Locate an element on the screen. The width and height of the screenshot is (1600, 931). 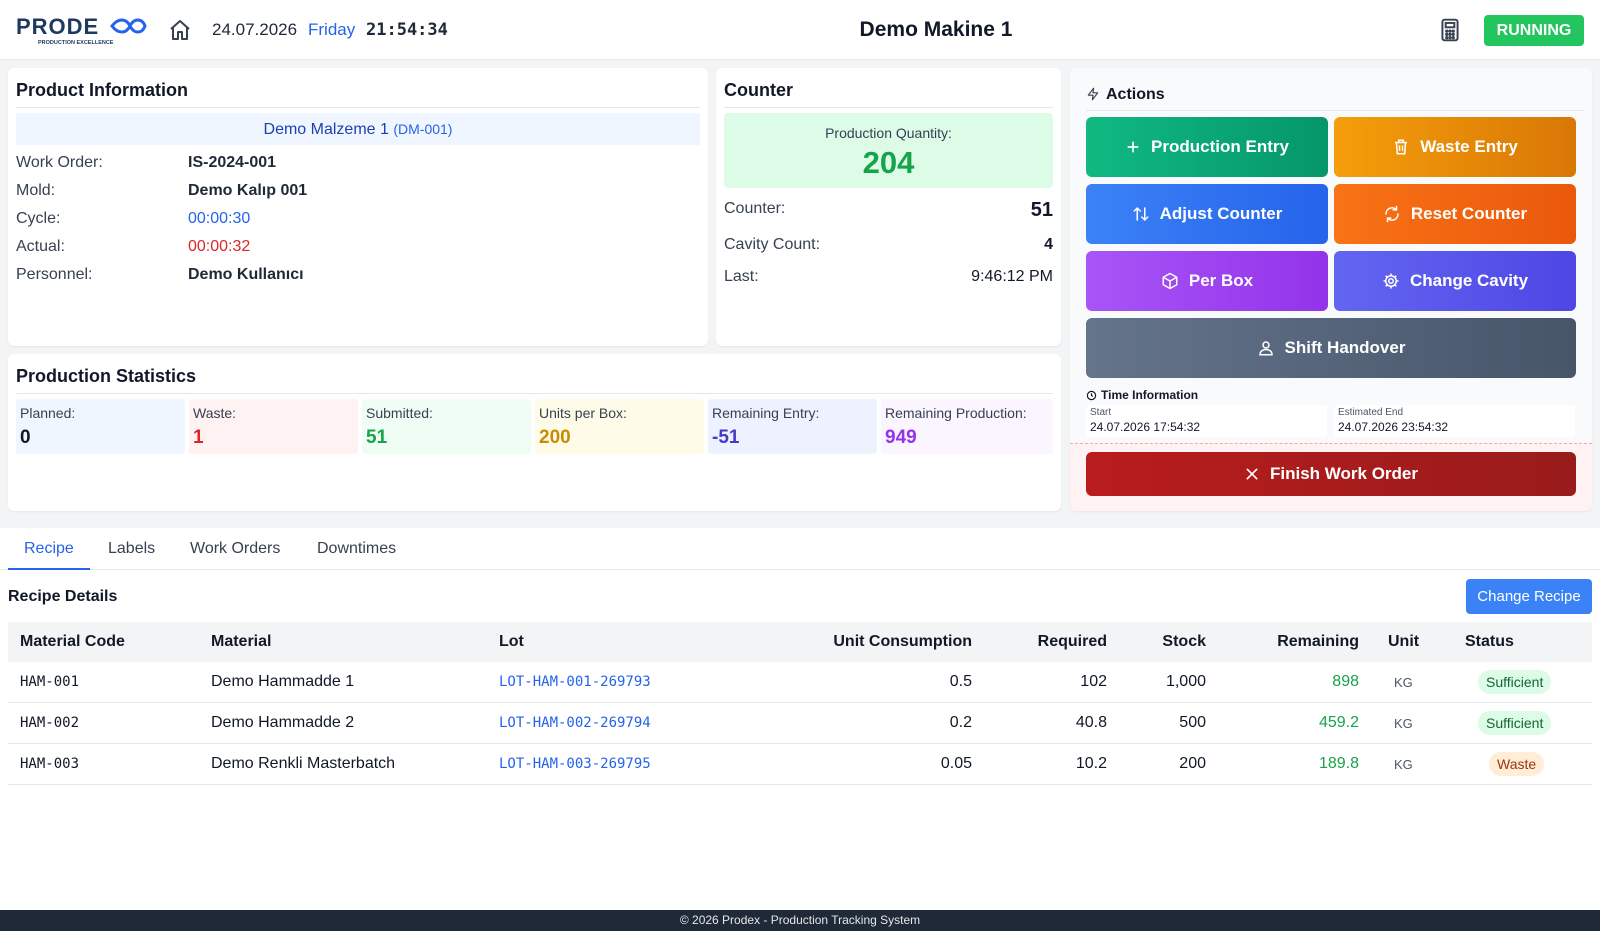
row-lot-link: LOT-HAM-002-269794 is located at coordinates (575, 723).